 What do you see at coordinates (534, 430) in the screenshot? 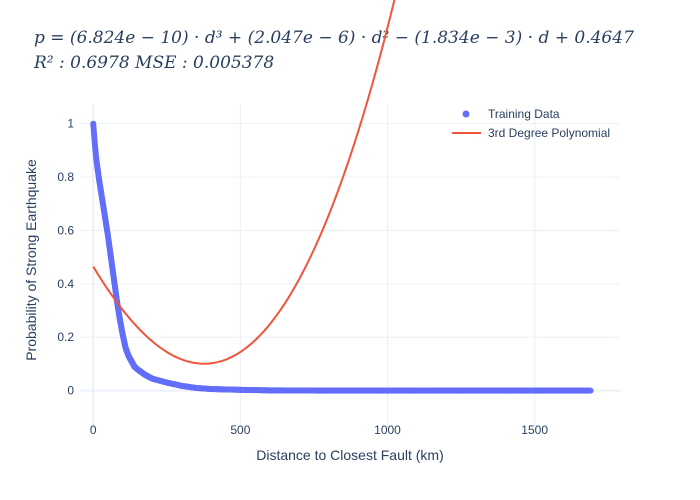
I see `x-tick-label: 1500` at bounding box center [534, 430].